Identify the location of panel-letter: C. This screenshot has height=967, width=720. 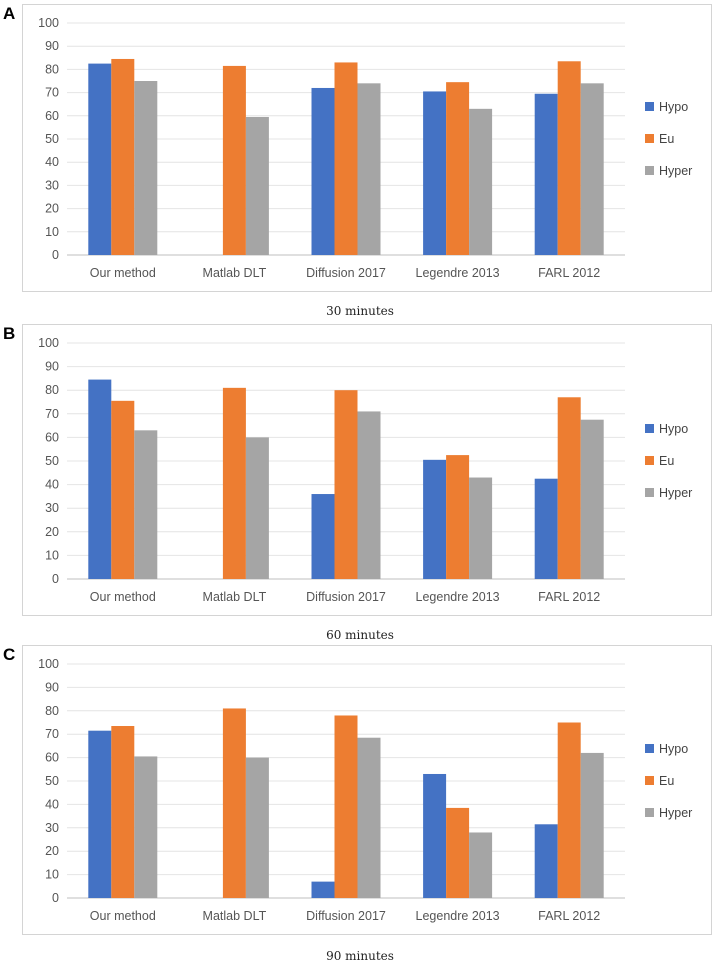
(9, 654).